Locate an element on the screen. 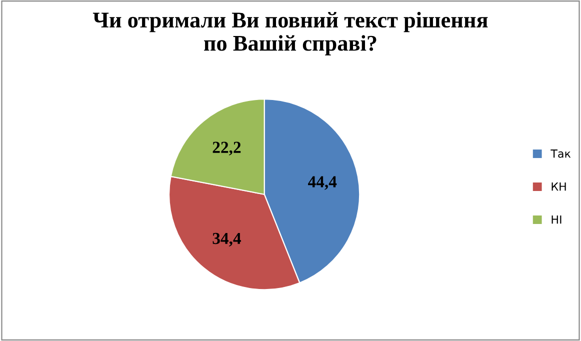 This screenshot has width=581, height=341. data-label: 44,4 is located at coordinates (322, 183).